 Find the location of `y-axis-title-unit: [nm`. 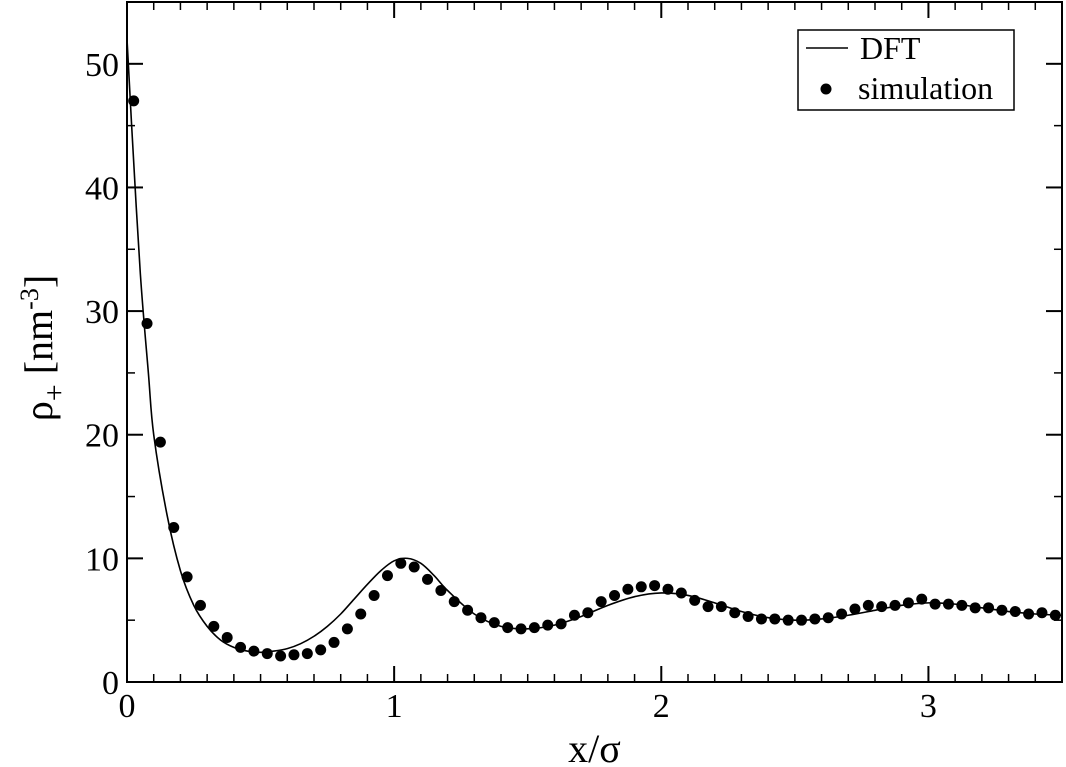

y-axis-title-unit: [nm is located at coordinates (38, 347).